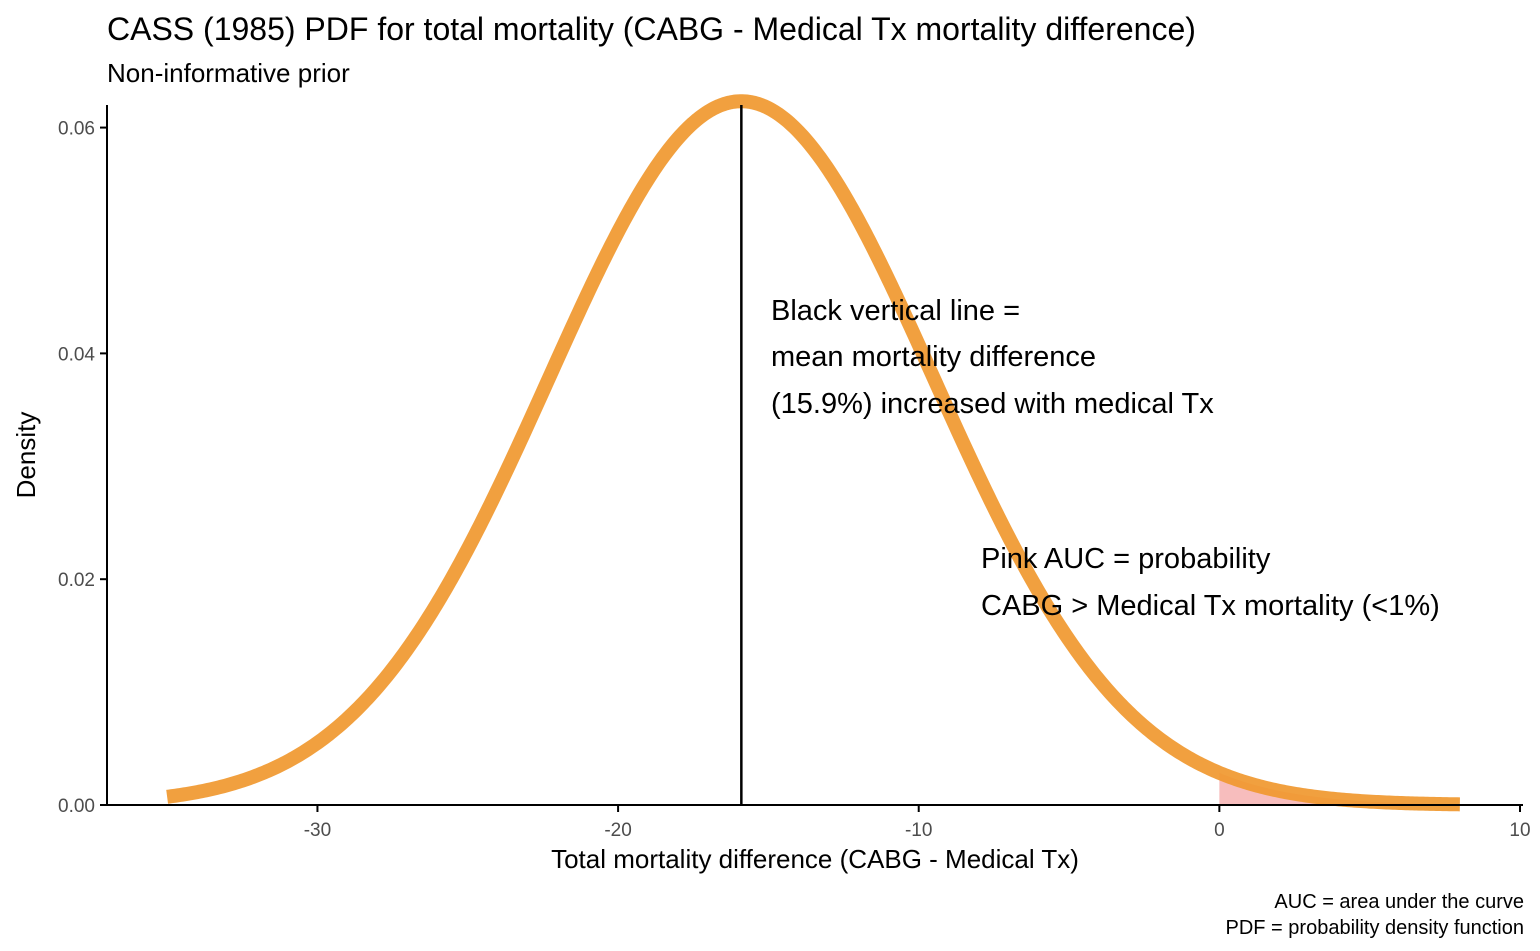 This screenshot has height=951, width=1540. I want to click on y-axis-title: Density, so click(26, 455).